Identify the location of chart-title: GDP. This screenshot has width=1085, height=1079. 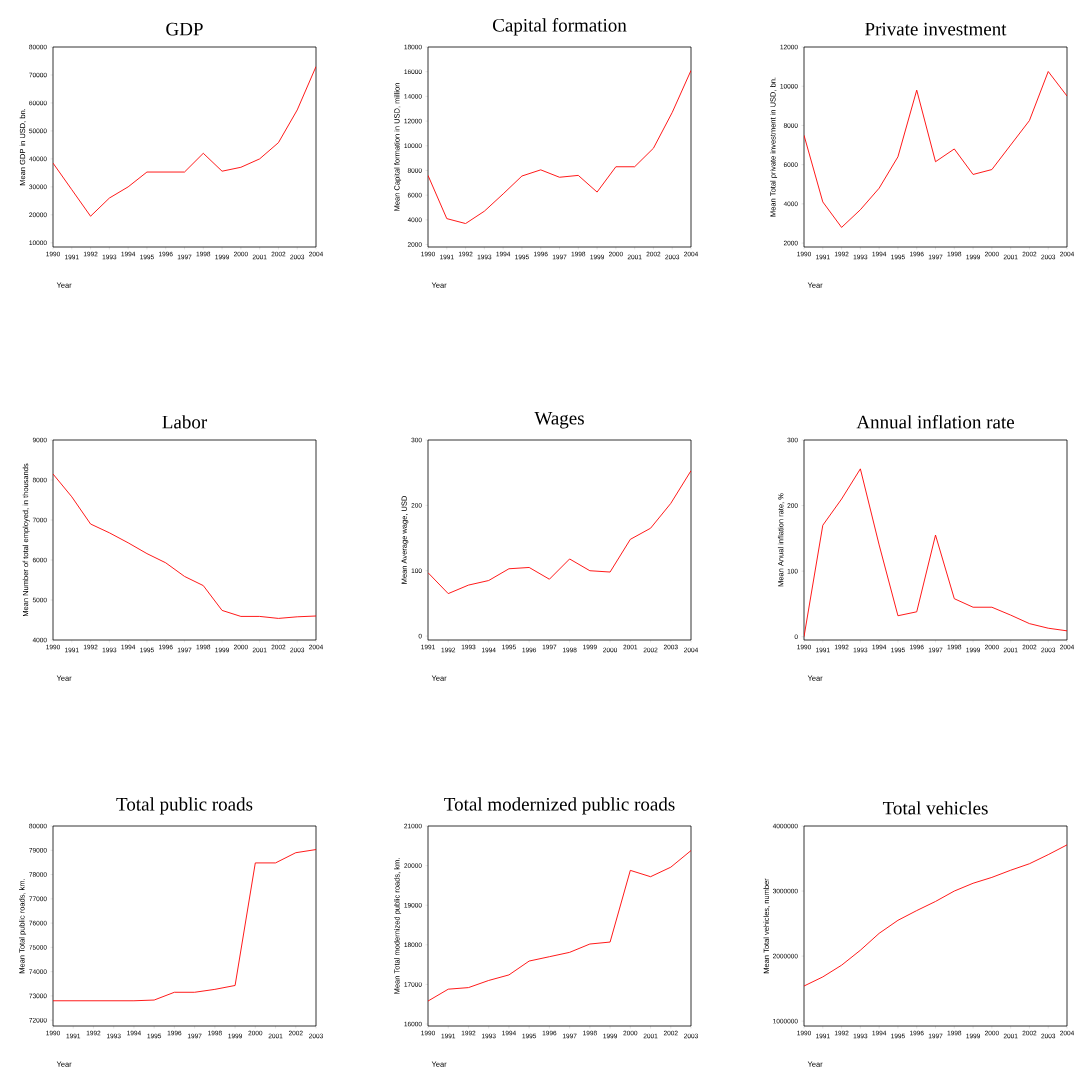
(184, 29).